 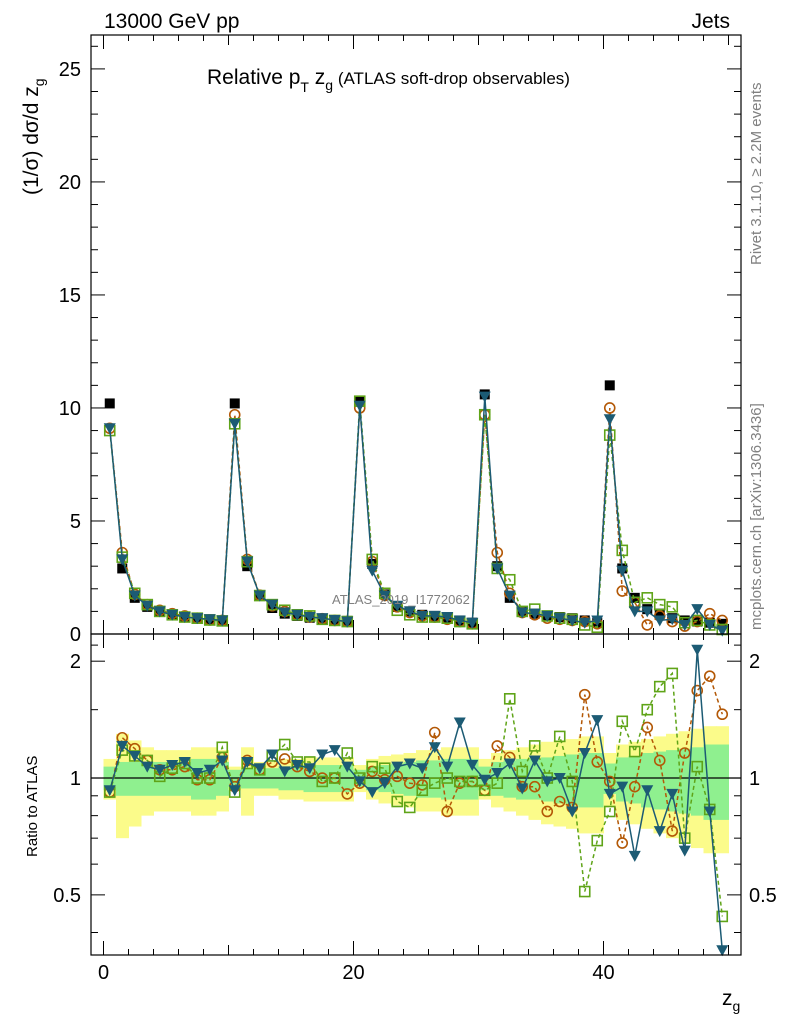 I want to click on ratio-tick-label-right: 1, so click(x=754, y=779).